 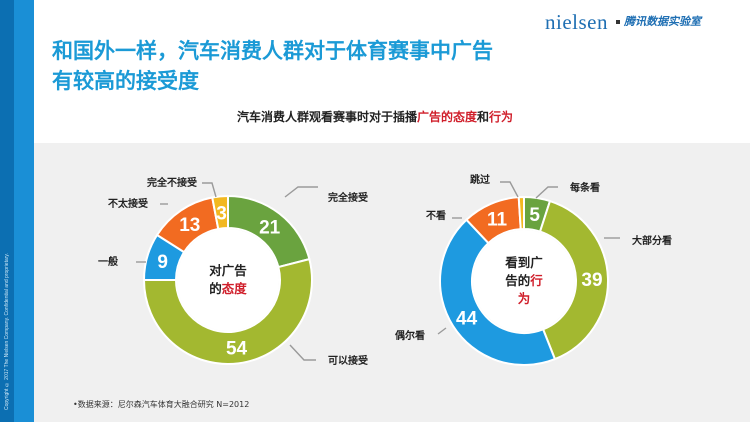 What do you see at coordinates (446, 117) in the screenshot?
I see `subtitle-highlight1: 广告的态度` at bounding box center [446, 117].